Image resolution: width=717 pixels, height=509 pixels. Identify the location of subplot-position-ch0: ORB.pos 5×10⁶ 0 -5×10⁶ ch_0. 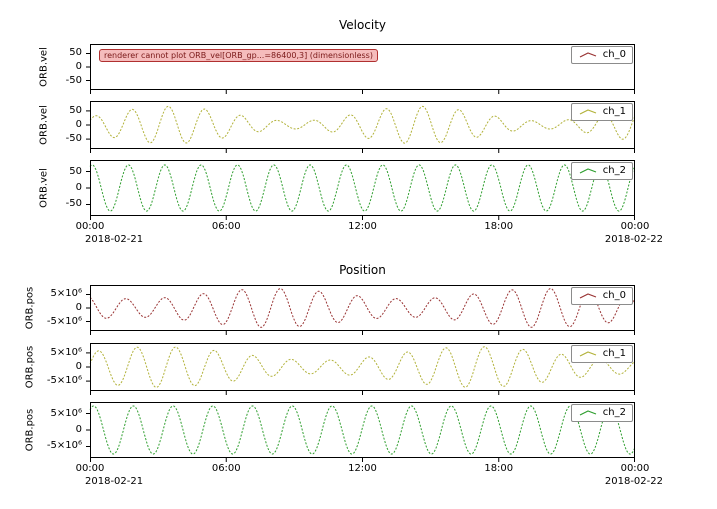
(330, 310).